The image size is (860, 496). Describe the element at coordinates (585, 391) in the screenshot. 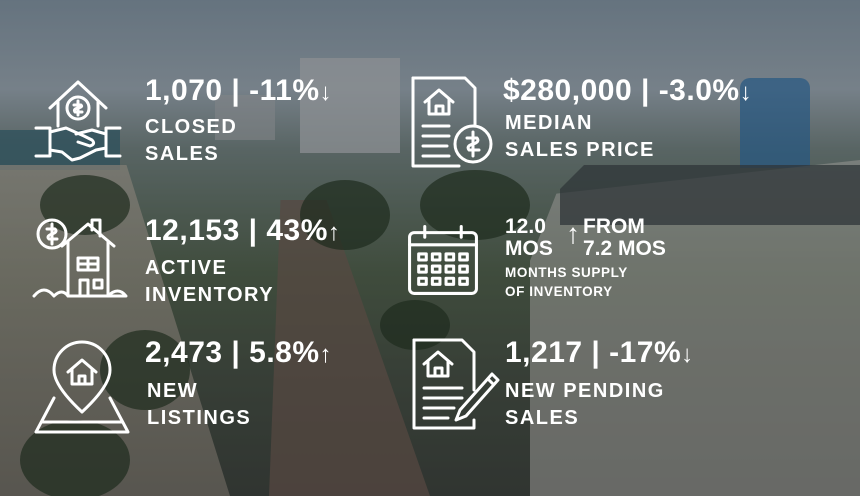

I see `new-pending-label-1: NEW PENDING` at that location.